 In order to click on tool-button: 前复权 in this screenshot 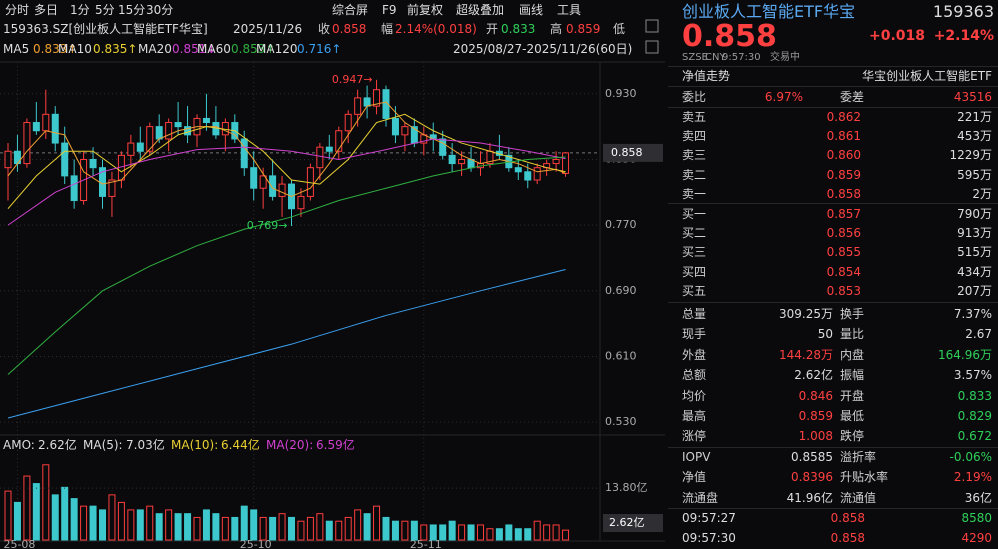, I will do `click(425, 10)`.